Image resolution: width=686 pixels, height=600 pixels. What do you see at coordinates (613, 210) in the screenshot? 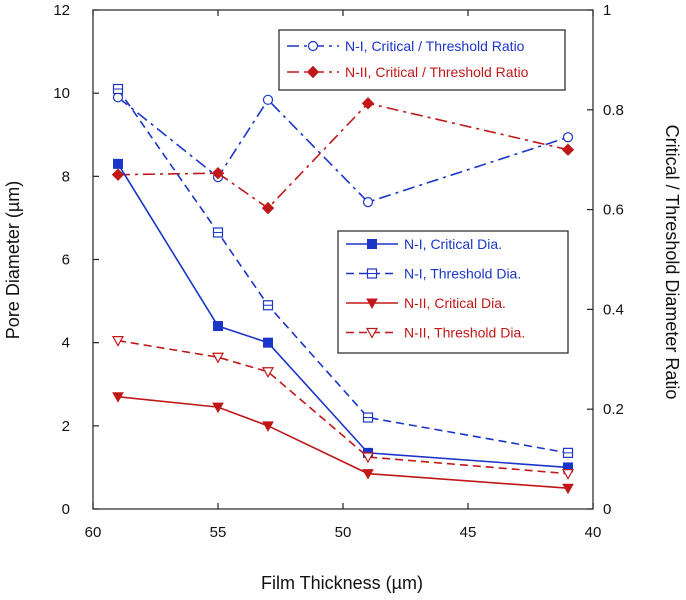
I see `y2-tick-label: 0.6` at bounding box center [613, 210].